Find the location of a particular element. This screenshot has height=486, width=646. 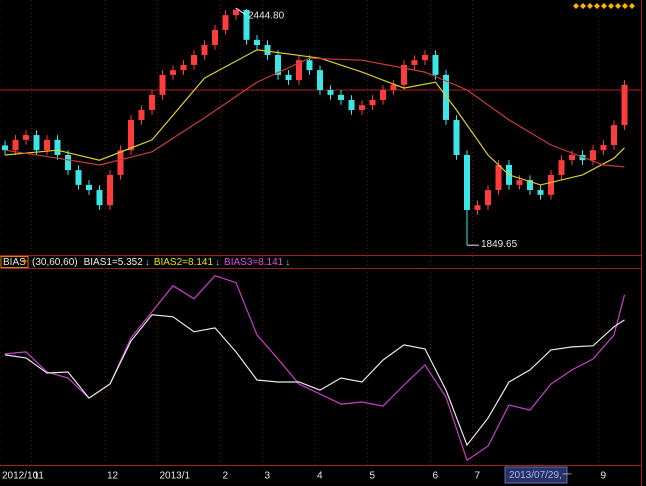

x-tick-label: 2013/1 is located at coordinates (175, 476).